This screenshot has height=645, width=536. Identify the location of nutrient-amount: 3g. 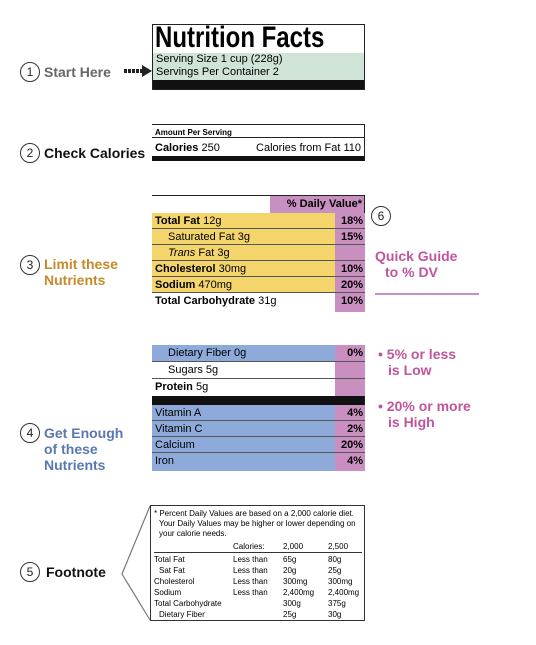
(243, 237).